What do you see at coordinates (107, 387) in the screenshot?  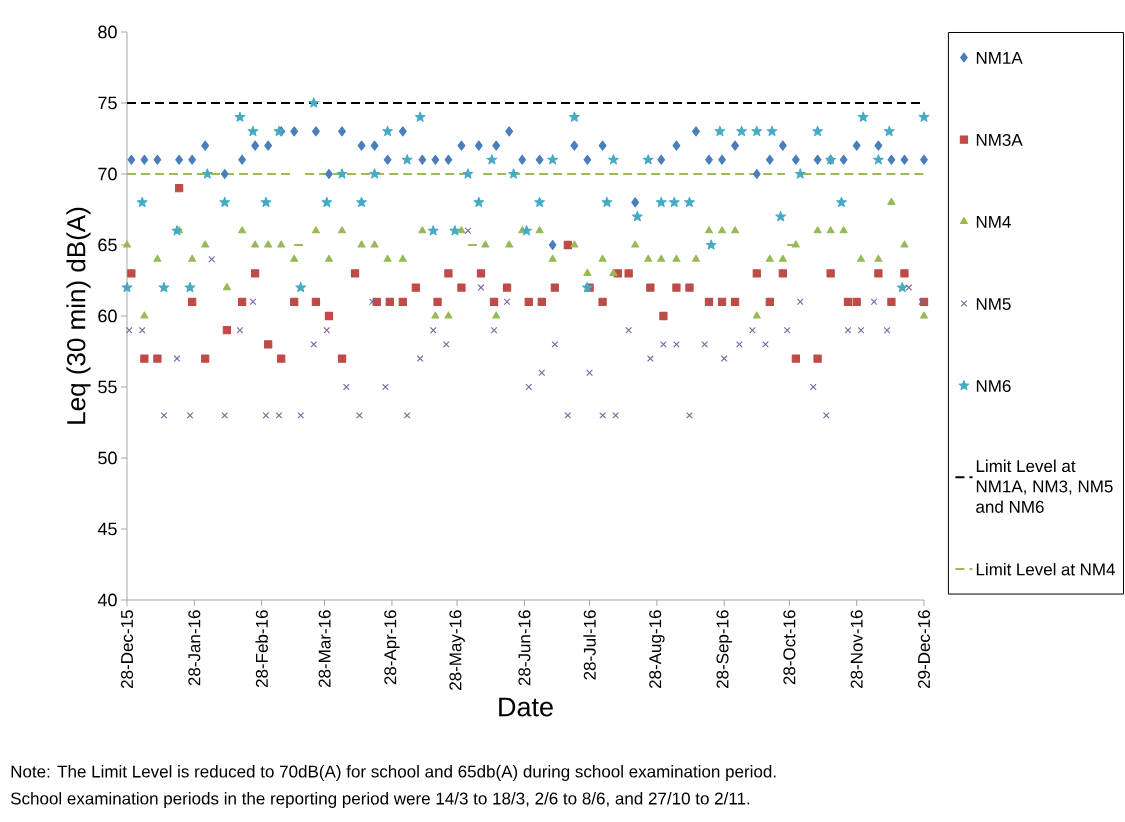 I see `y-tick-label: 55` at bounding box center [107, 387].